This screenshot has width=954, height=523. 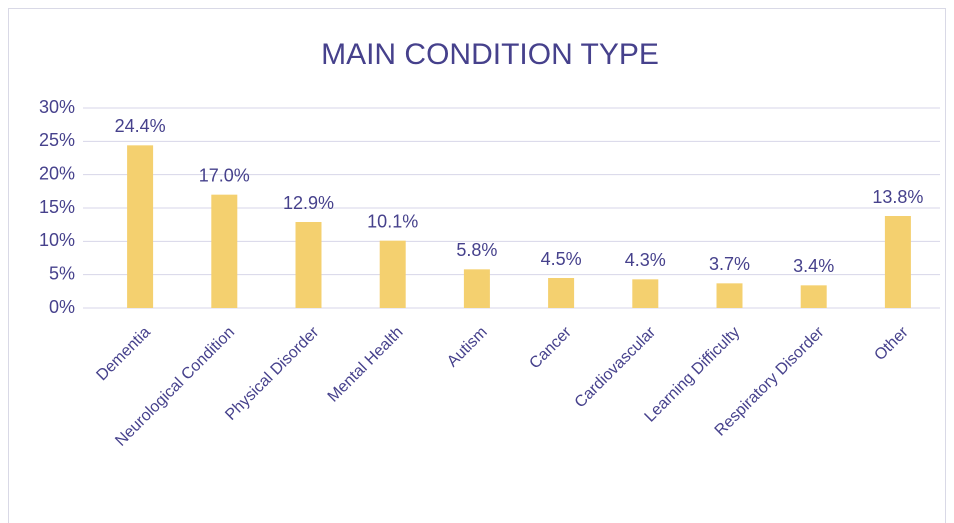 What do you see at coordinates (224, 175) in the screenshot?
I see `value-label: 17.0%` at bounding box center [224, 175].